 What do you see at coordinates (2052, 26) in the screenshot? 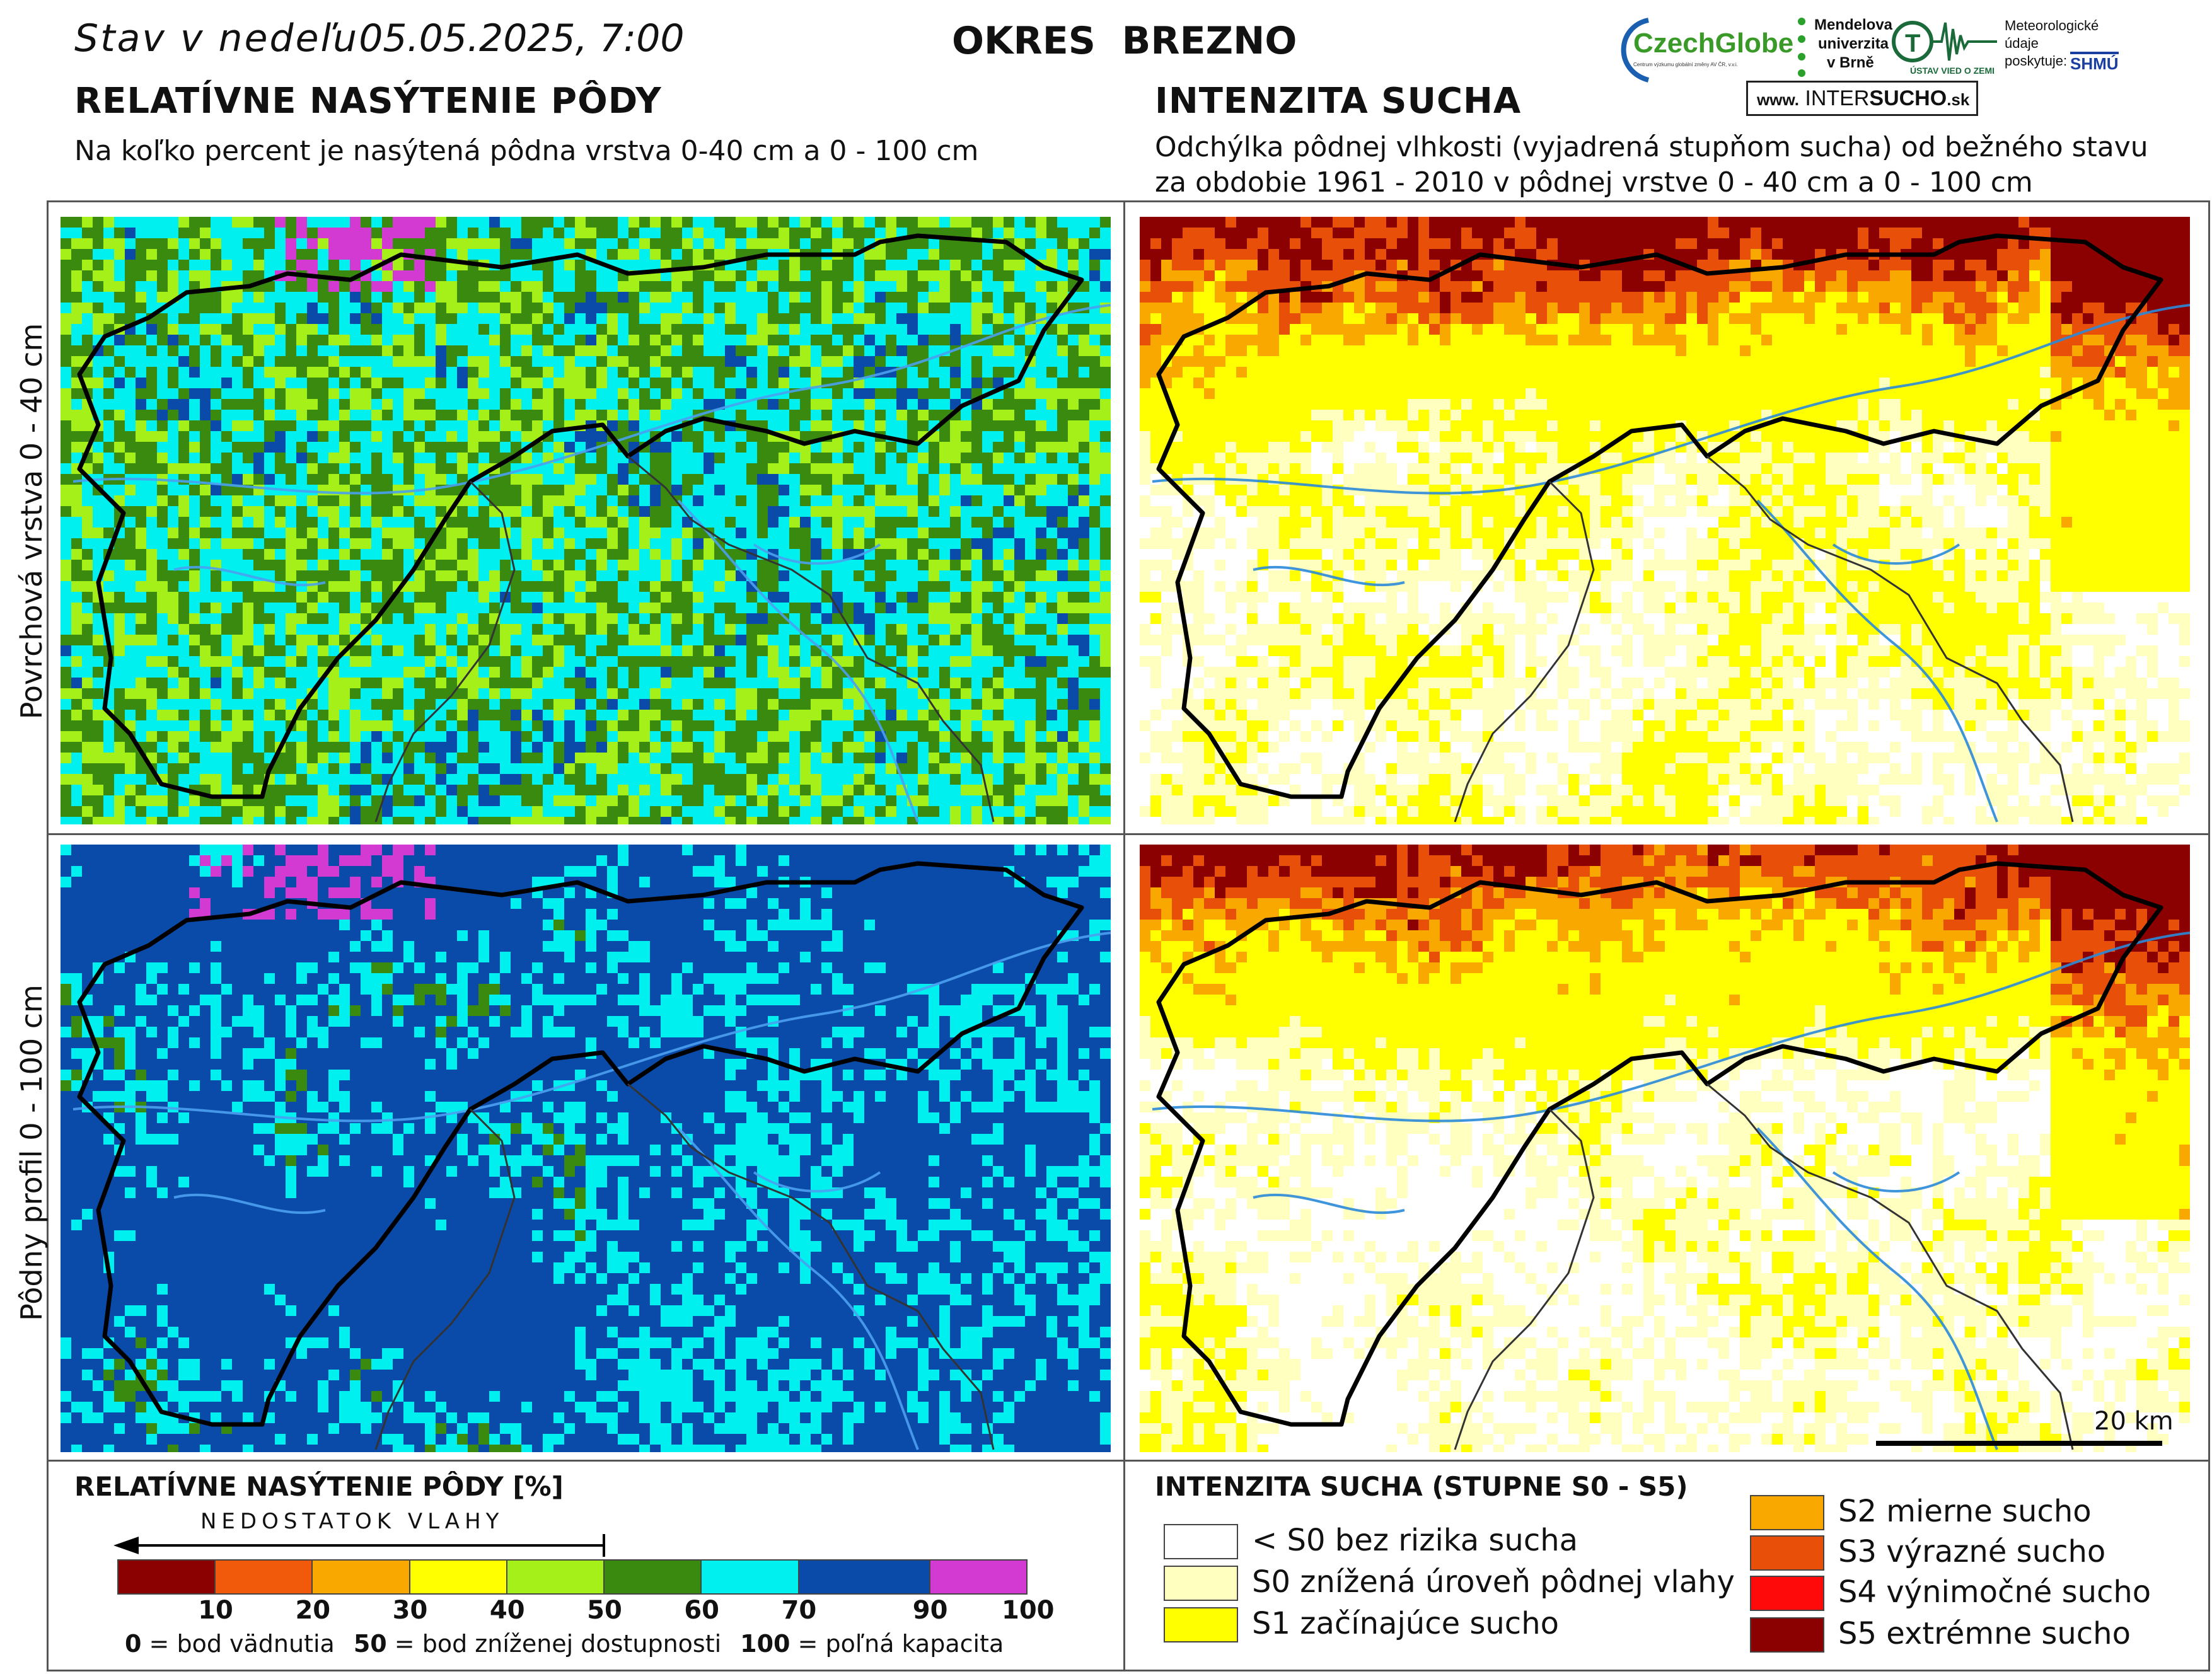
I see `meteo-line1: Meteorologické` at bounding box center [2052, 26].